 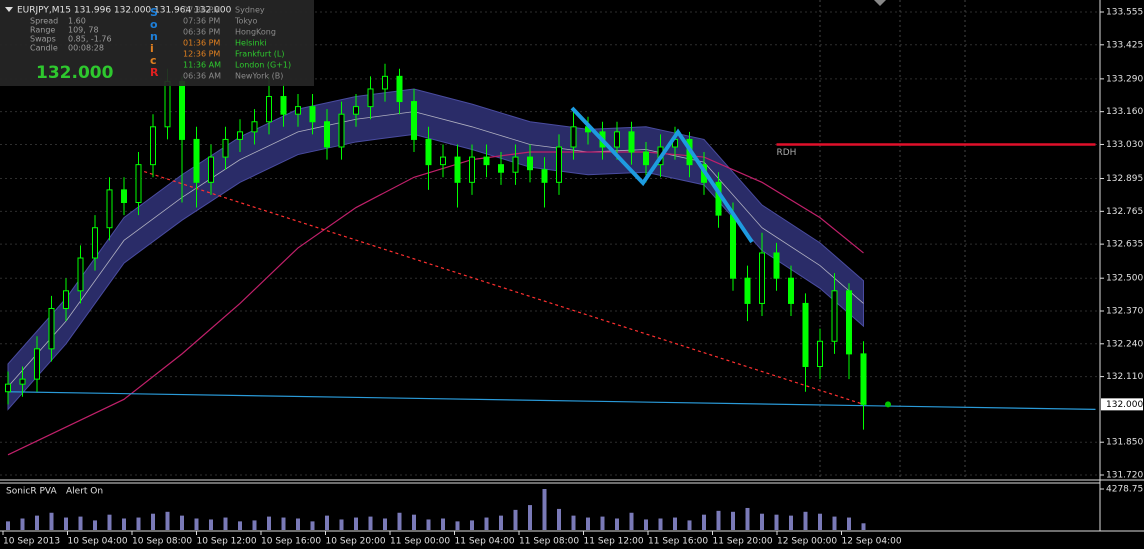 What do you see at coordinates (1124, 490) in the screenshot?
I see `volume-tick-label: 4278.75` at bounding box center [1124, 490].